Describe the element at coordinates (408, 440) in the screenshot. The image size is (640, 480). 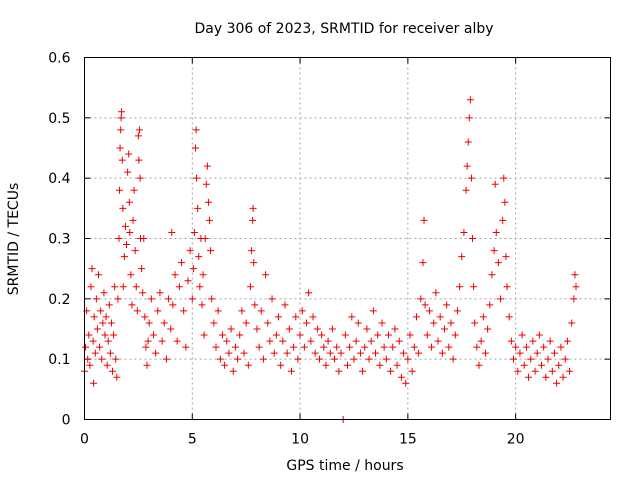
I see `x-tick-label: 15` at that location.